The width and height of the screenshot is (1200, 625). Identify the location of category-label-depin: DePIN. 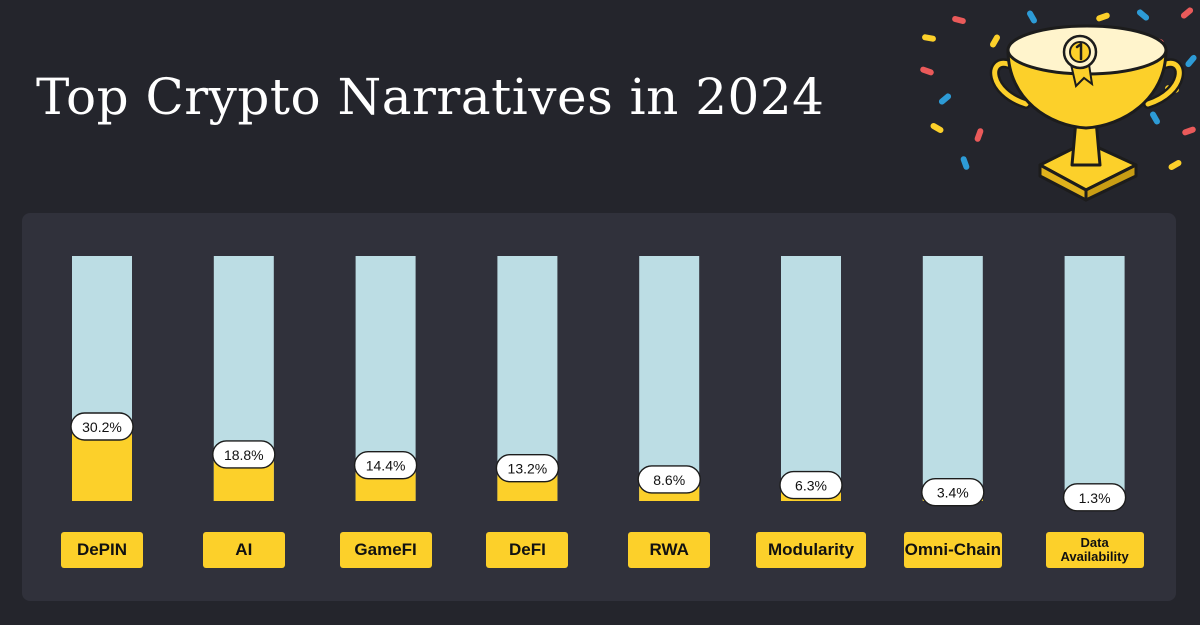
(102, 550).